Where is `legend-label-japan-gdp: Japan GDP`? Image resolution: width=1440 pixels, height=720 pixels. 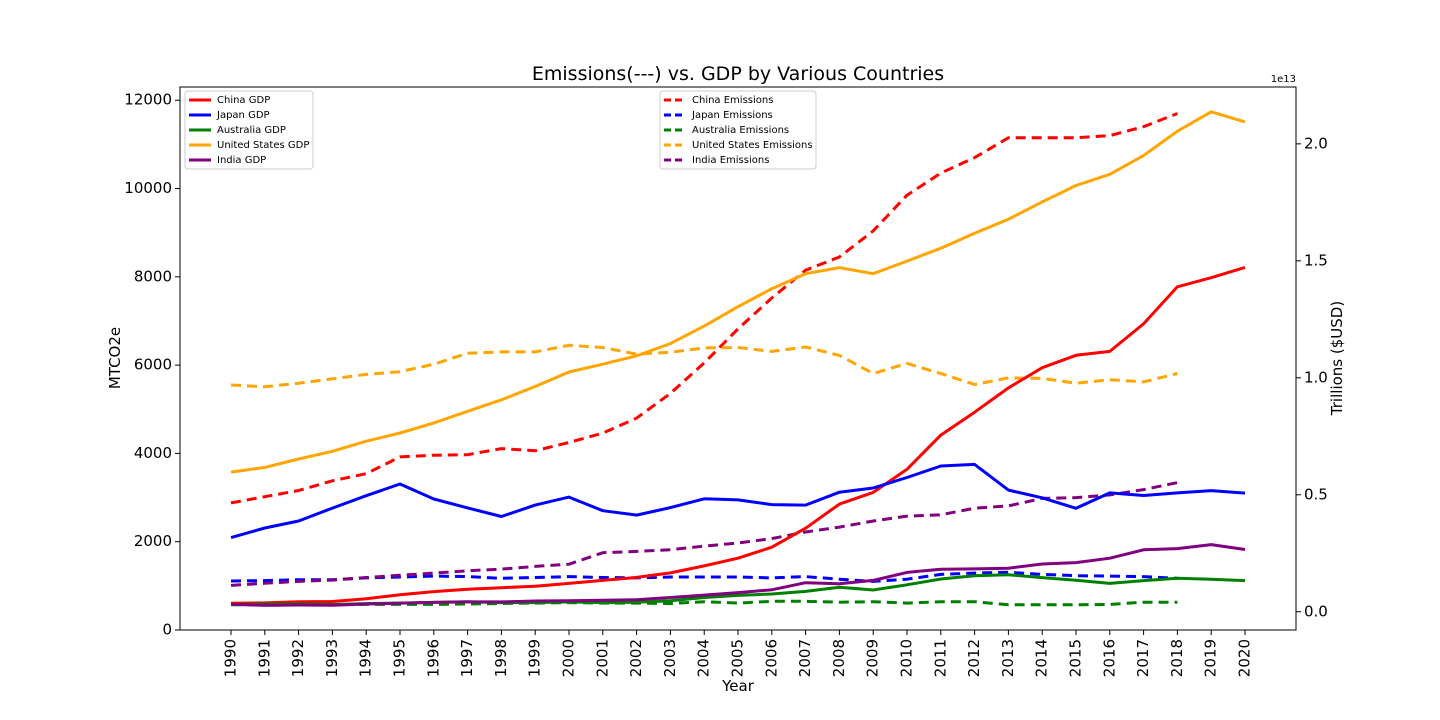
legend-label-japan-gdp: Japan GDP is located at coordinates (243, 115).